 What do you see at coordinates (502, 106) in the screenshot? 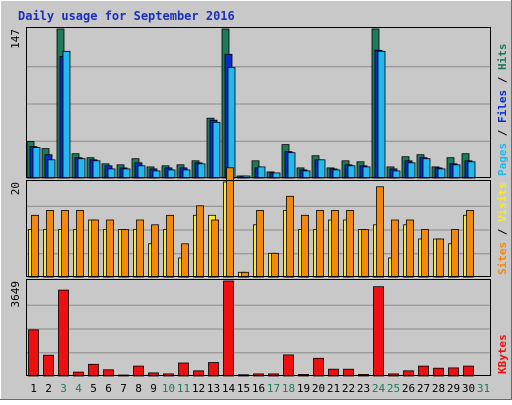
I see `legend-item-files: Files` at bounding box center [502, 106].